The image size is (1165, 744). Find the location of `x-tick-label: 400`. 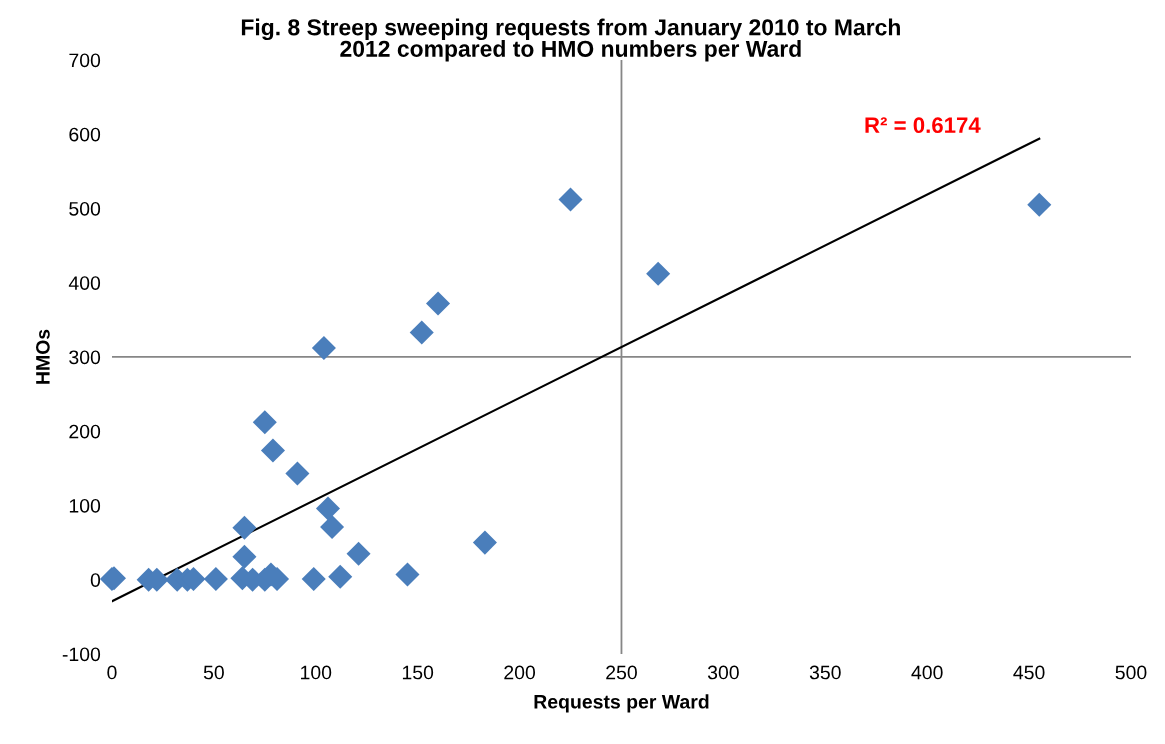

x-tick-label: 400 is located at coordinates (927, 672).